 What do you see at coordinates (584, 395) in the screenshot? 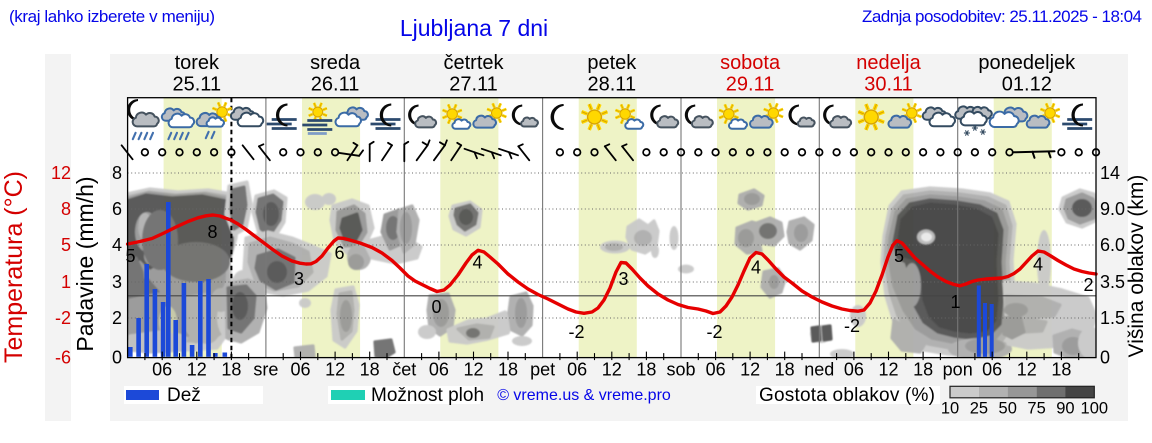
I see `svg-text: © vreme.us & vreme.pro` at bounding box center [584, 395].